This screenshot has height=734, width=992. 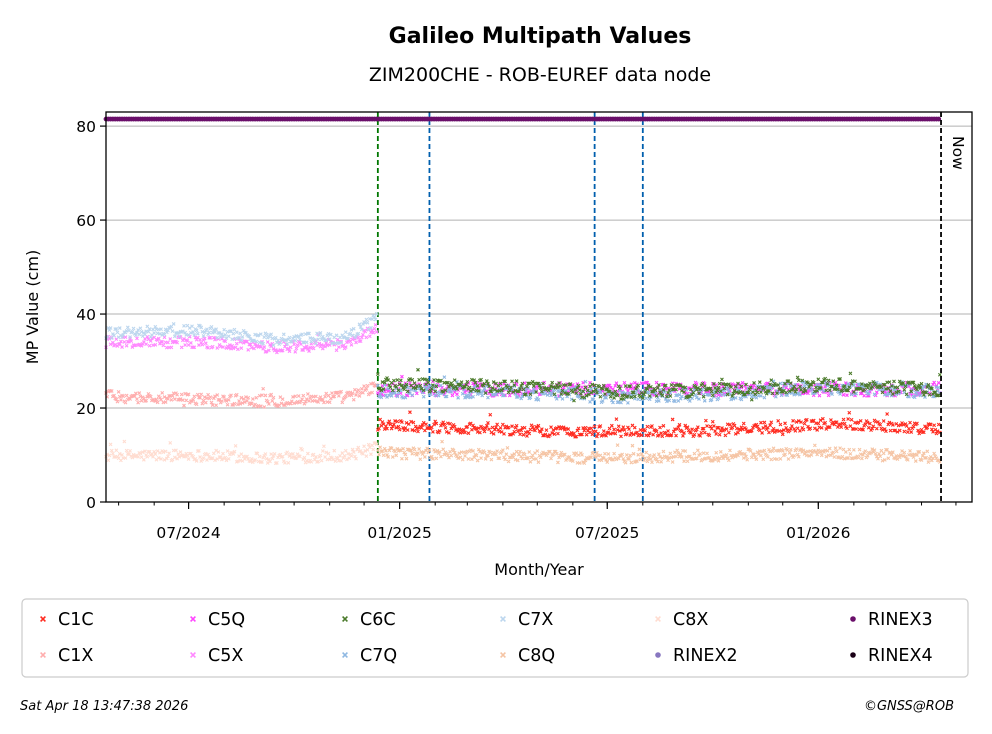 I want to click on y-tick-label: 20, so click(x=86, y=409).